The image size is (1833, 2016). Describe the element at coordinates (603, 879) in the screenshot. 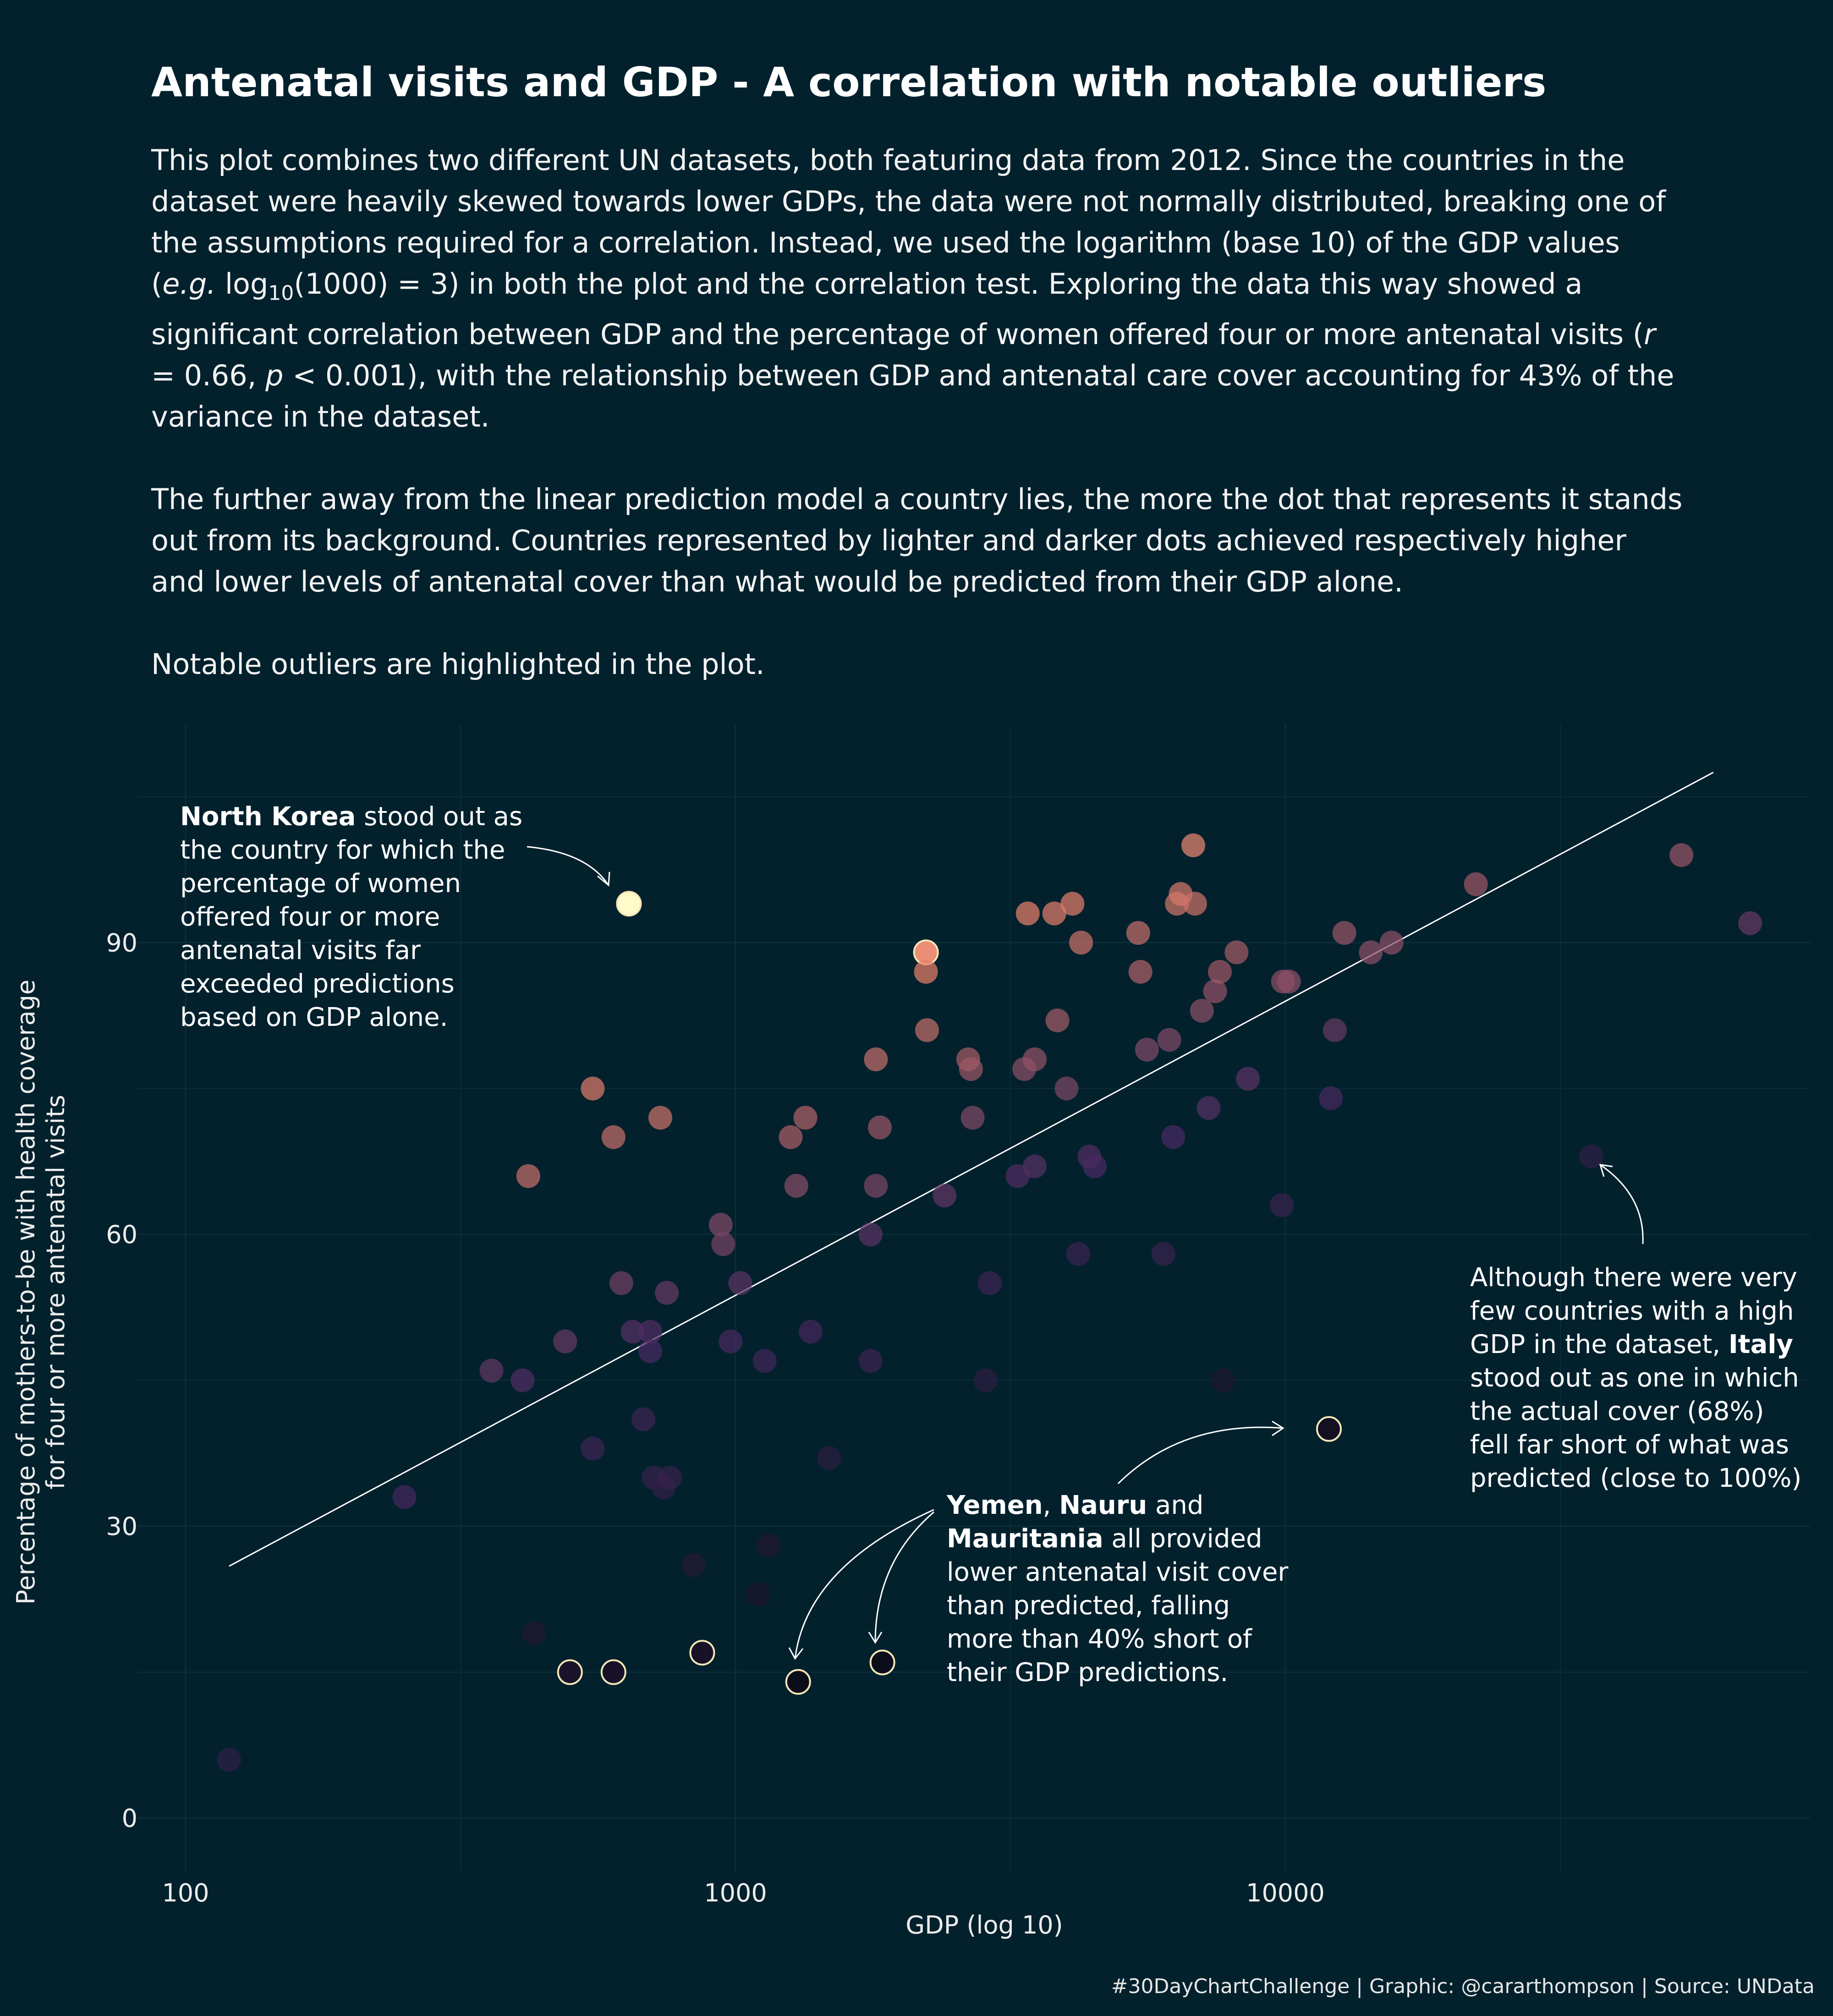

I see `north-korea-arrowhead` at that location.